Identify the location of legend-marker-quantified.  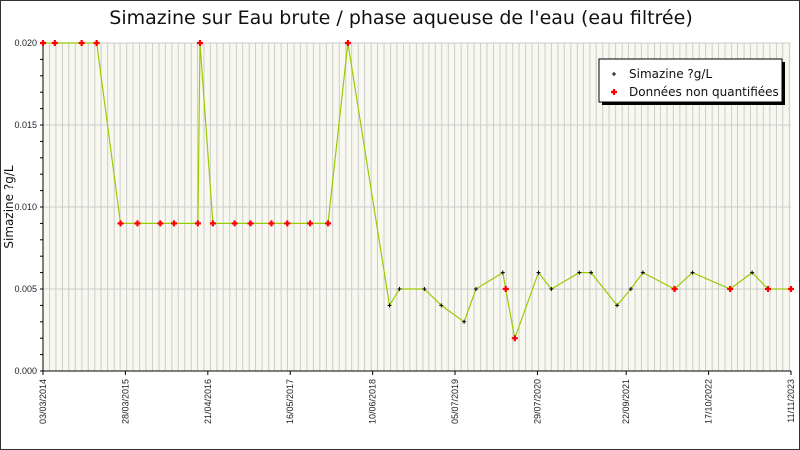
(614, 74).